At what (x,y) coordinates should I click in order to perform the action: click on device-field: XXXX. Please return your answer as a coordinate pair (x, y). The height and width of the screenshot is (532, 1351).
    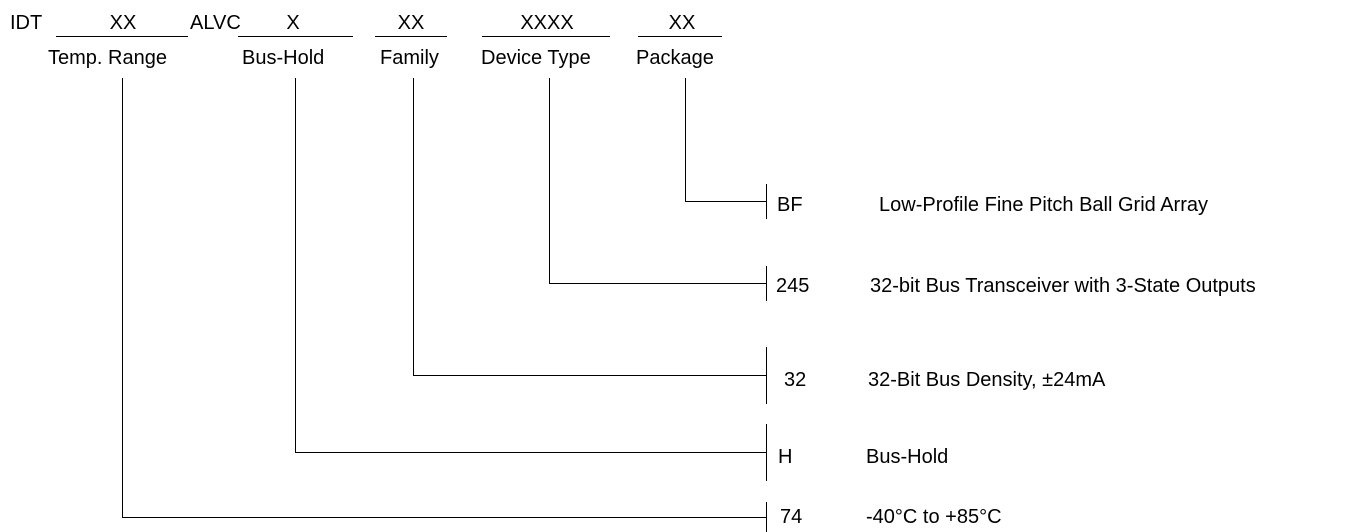
    Looking at the image, I should click on (547, 23).